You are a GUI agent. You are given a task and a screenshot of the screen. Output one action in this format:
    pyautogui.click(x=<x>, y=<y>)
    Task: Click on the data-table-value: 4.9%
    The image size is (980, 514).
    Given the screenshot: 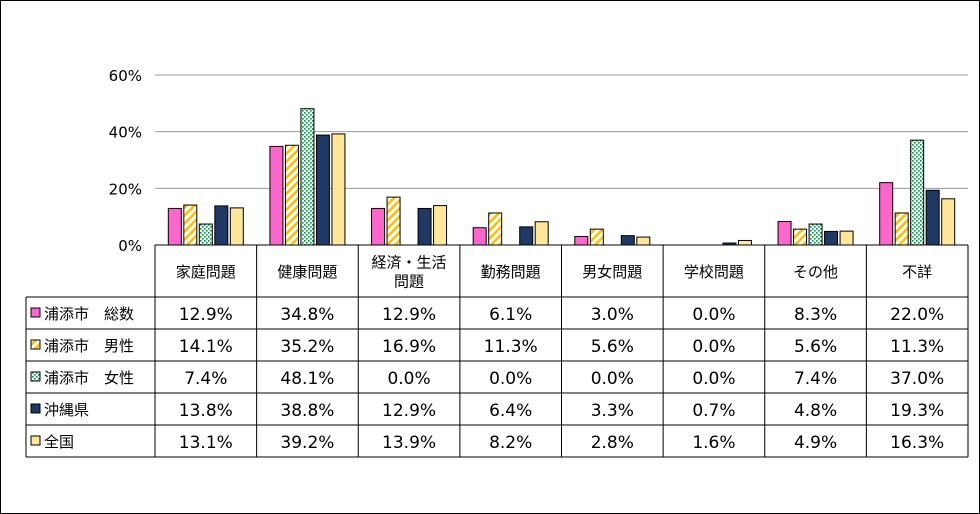 What is the action you would take?
    pyautogui.click(x=815, y=443)
    